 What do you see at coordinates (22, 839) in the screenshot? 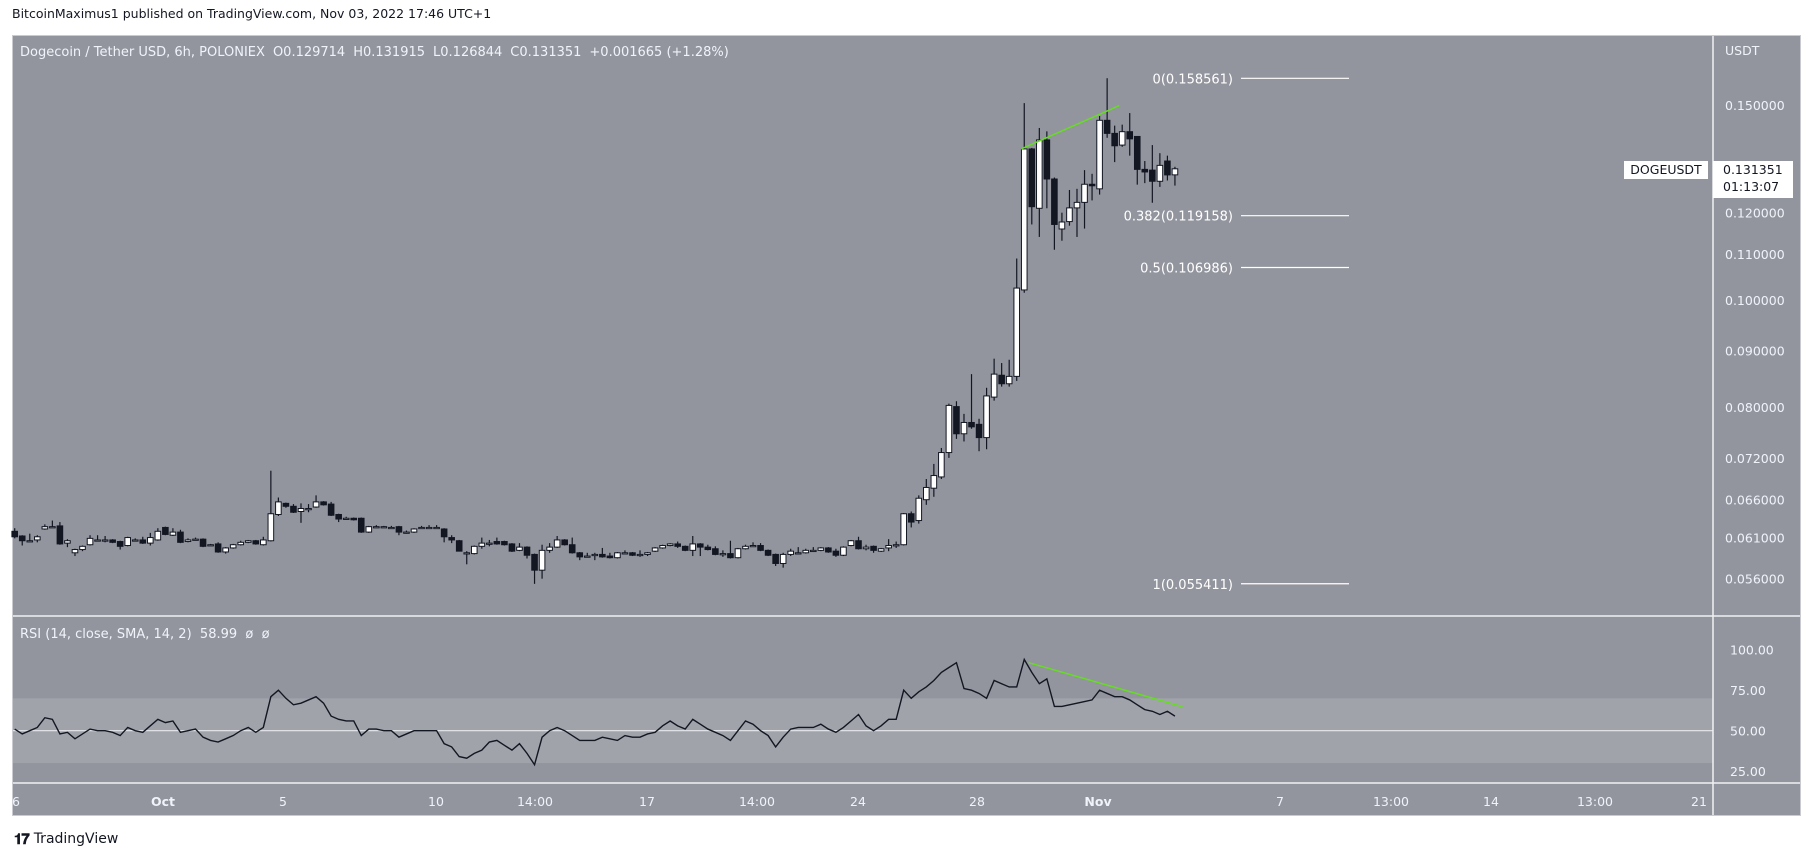
I see `tradingview-logo-icon: 𝟏𝟕` at bounding box center [22, 839].